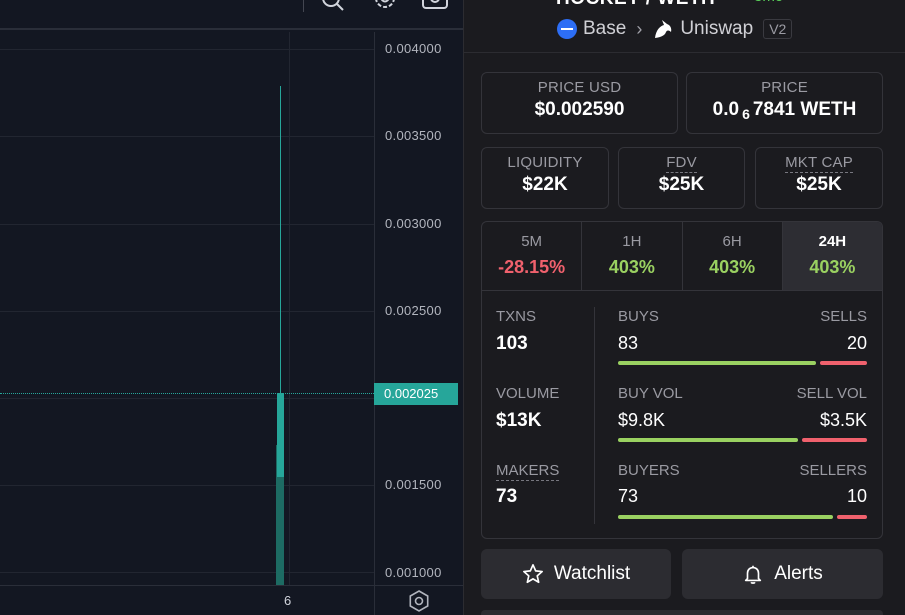  Describe the element at coordinates (579, 87) in the screenshot. I see `price-usd-label: PRICE USD` at that location.